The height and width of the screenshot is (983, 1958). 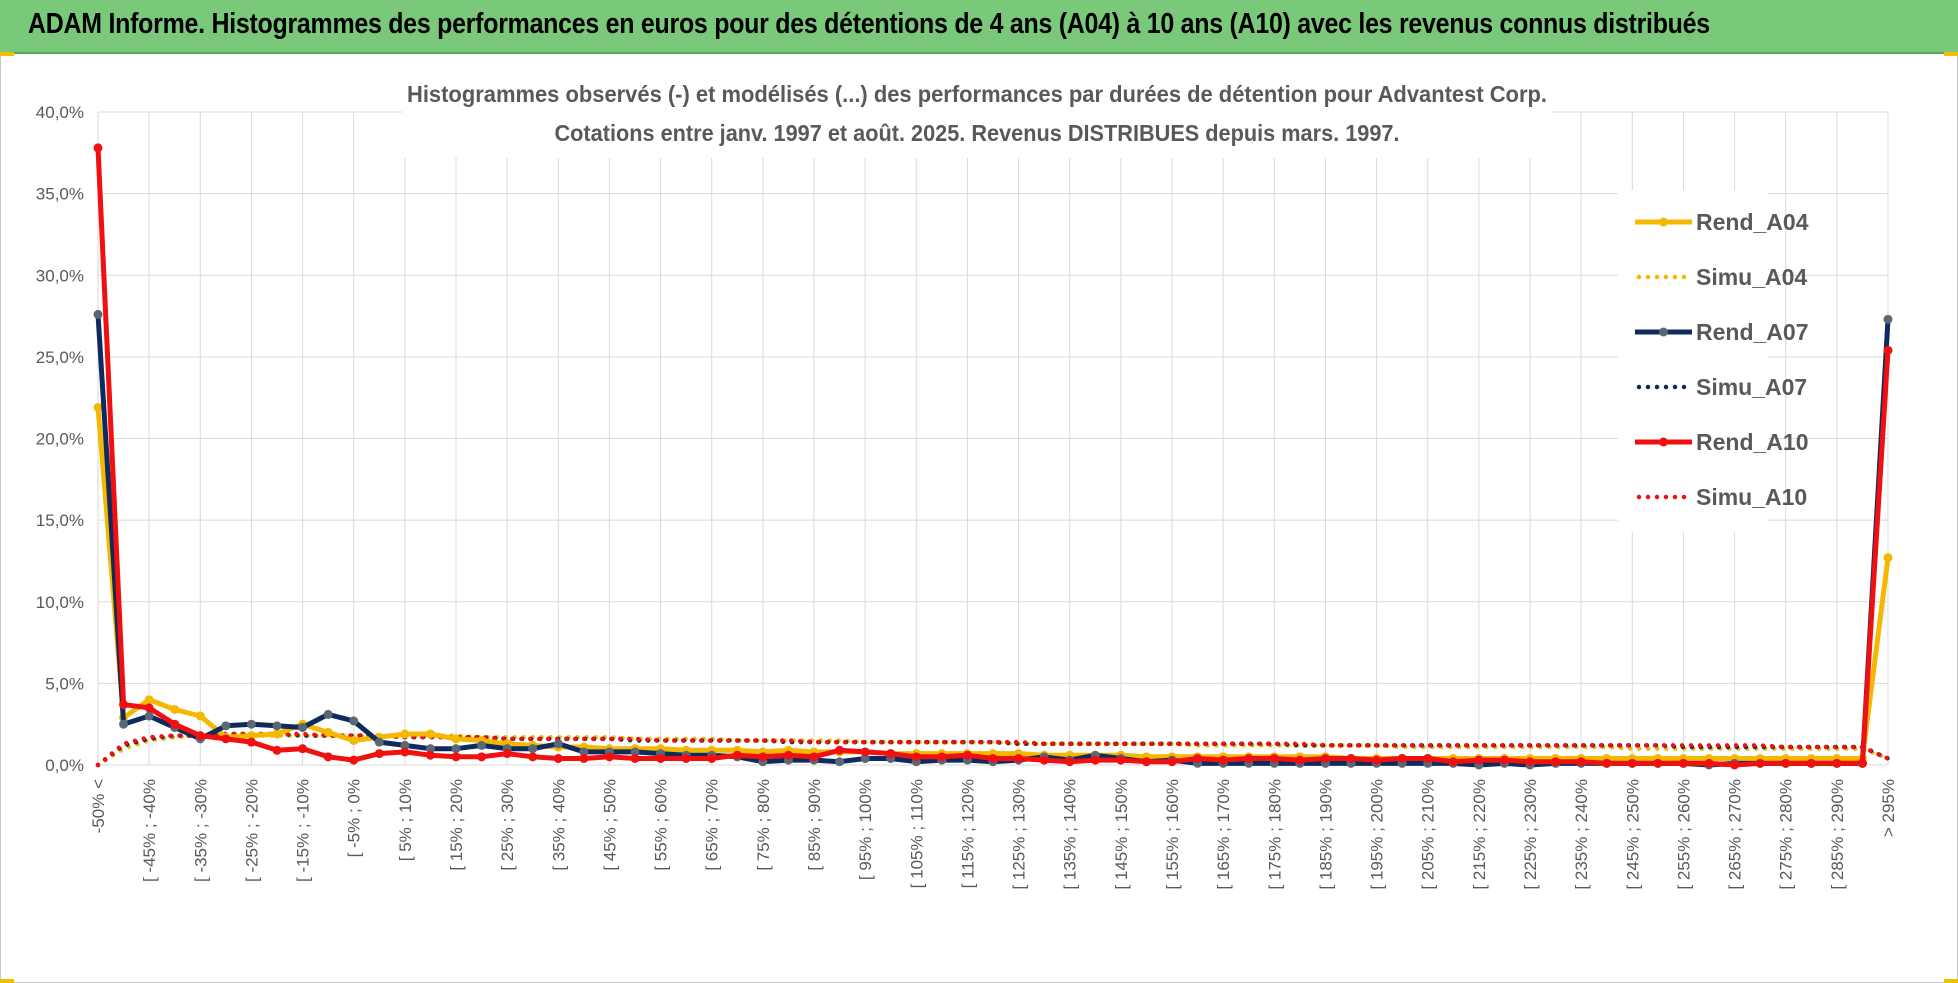 What do you see at coordinates (354, 818) in the screenshot?
I see `x-tick-label: [ -5% ; 0%` at bounding box center [354, 818].